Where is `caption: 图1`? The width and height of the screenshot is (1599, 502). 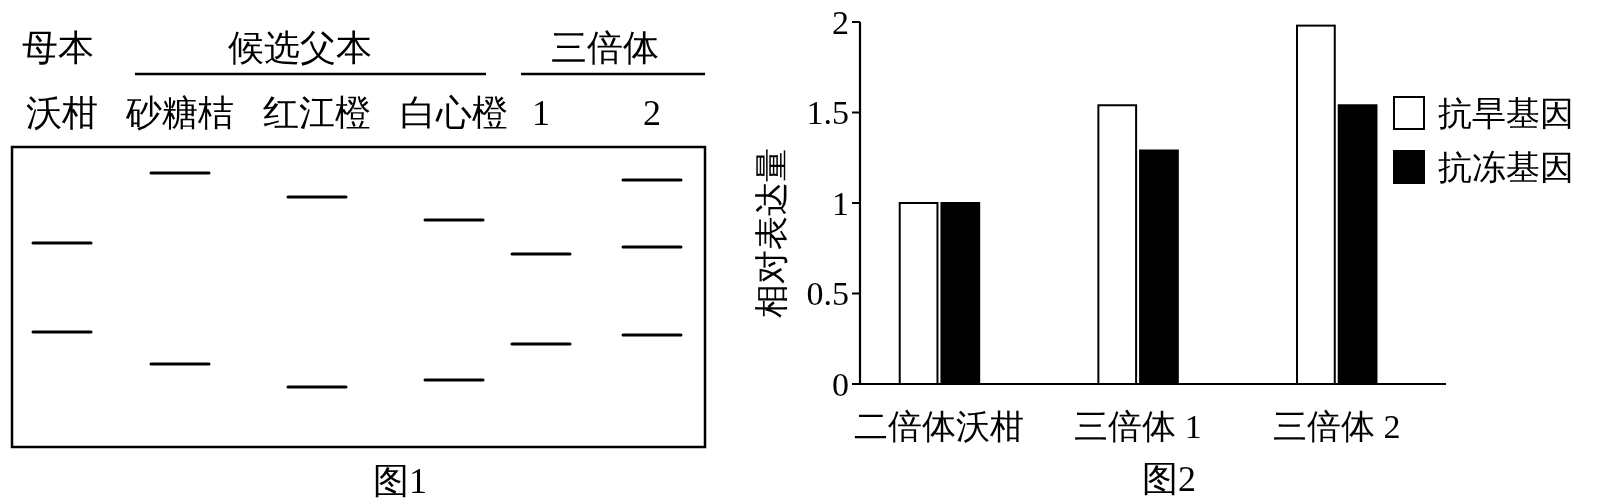
caption: 图1 is located at coordinates (400, 481).